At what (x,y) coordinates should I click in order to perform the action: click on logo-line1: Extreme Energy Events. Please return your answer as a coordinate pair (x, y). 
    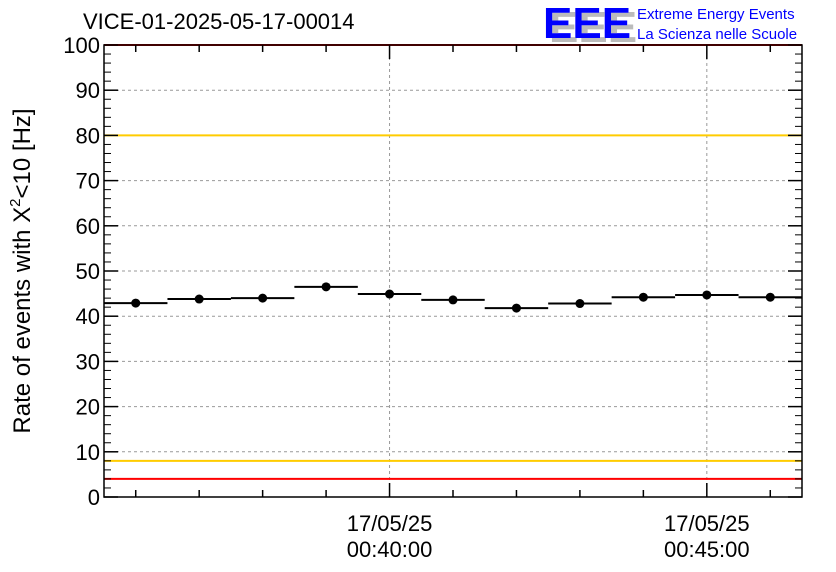
    Looking at the image, I should click on (716, 14).